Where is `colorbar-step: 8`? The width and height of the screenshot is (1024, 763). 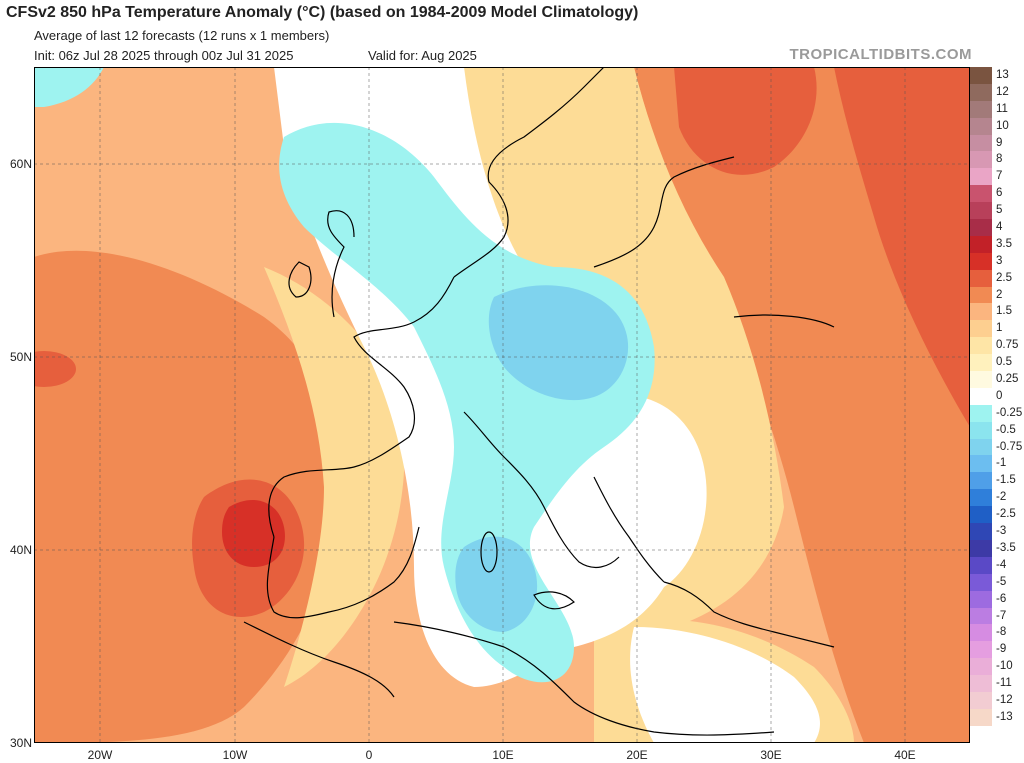 colorbar-step: 8 is located at coordinates (997, 160).